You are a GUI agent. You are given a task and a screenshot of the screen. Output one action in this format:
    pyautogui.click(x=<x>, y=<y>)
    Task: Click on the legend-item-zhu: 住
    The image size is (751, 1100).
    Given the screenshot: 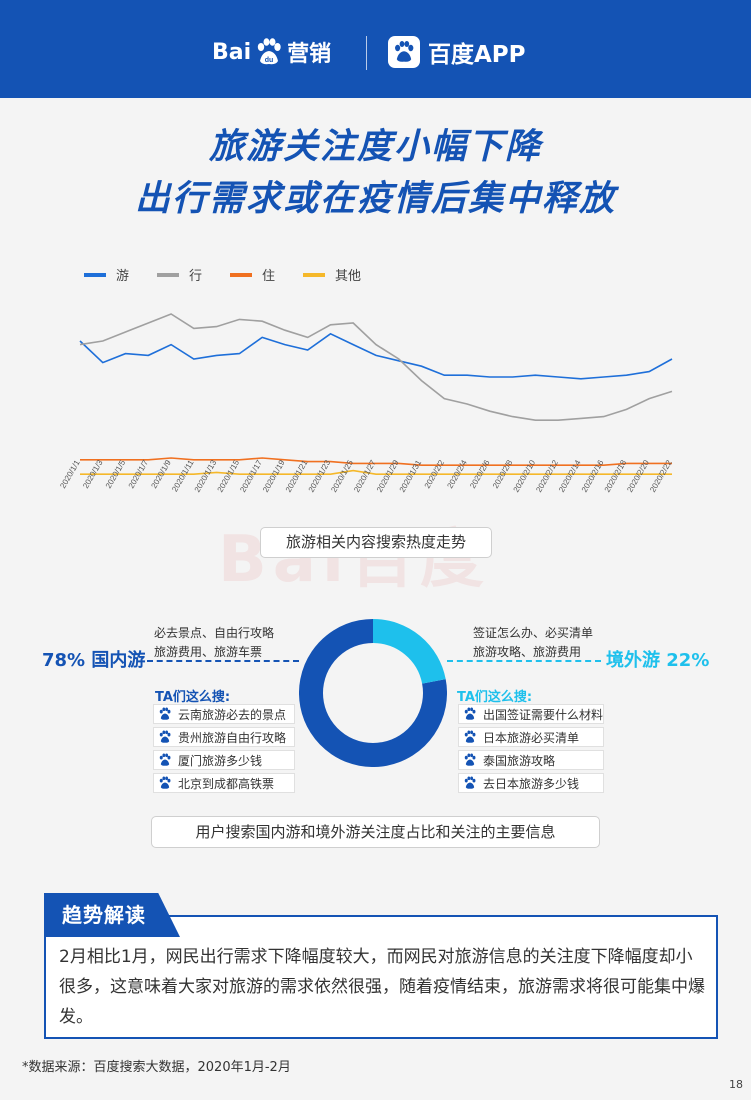 What is the action you would take?
    pyautogui.click(x=252, y=274)
    